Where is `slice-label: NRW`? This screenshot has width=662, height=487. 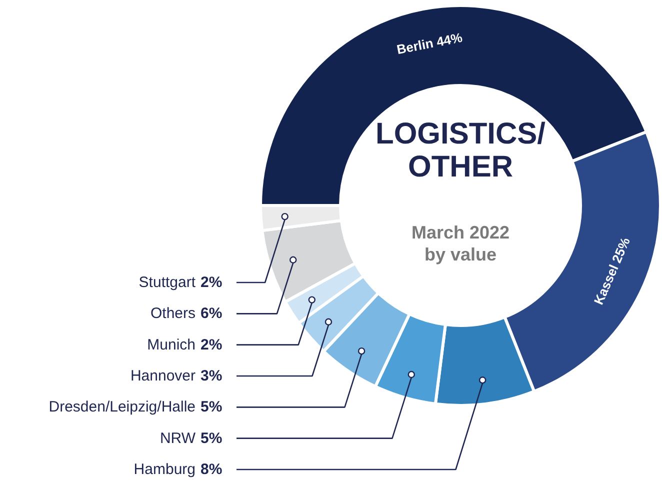
slice-label: NRW is located at coordinates (178, 438).